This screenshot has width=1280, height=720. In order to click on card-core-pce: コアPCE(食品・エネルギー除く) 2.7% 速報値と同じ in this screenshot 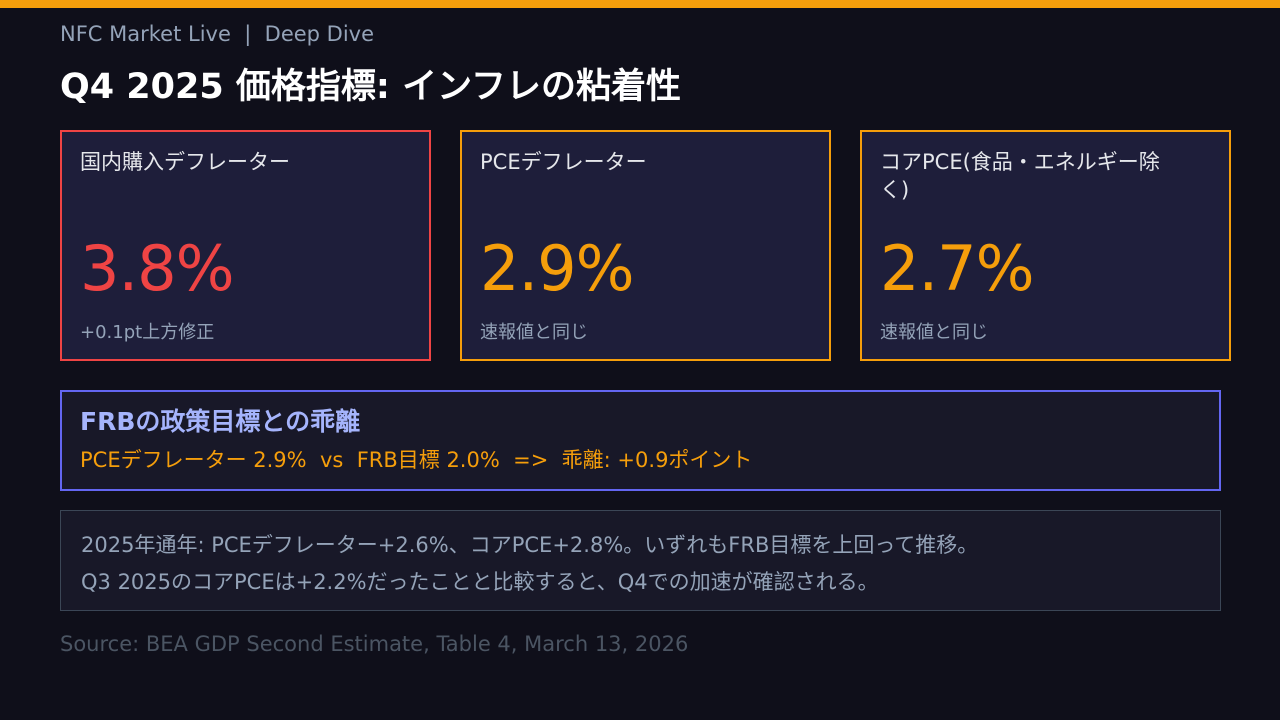, I will do `click(1045, 245)`.